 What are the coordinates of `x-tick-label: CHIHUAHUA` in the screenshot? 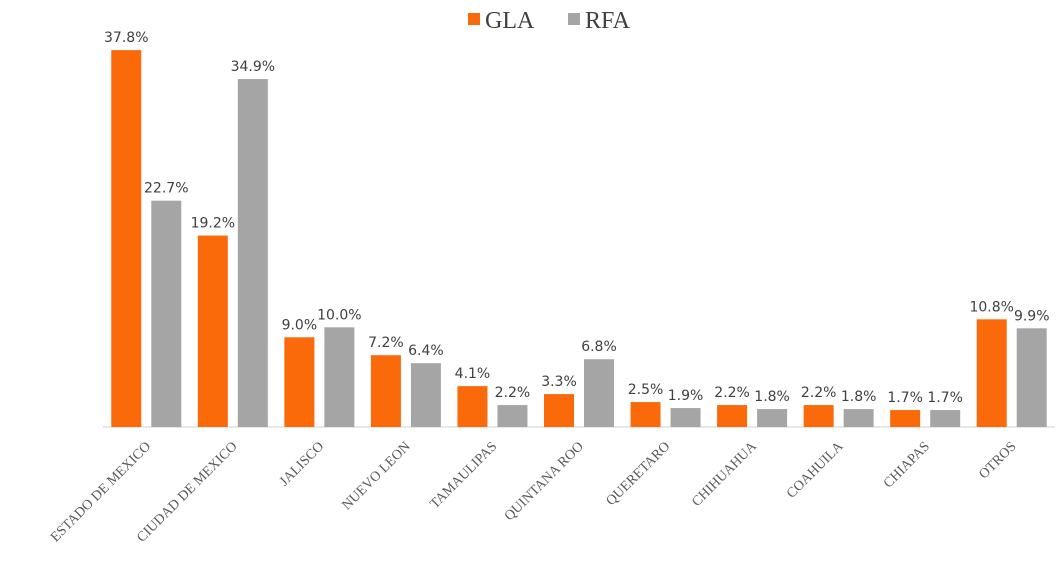 It's located at (724, 474).